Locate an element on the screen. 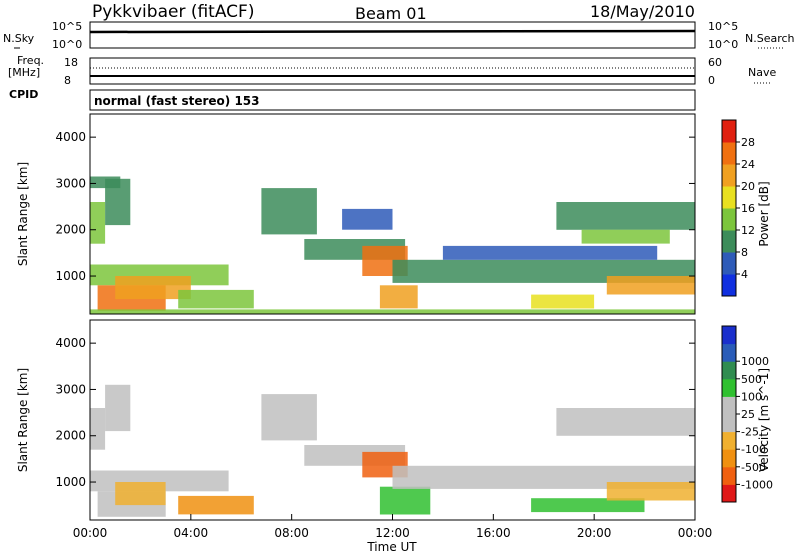 This screenshot has width=800, height=554. x-tick-label: 20:00 is located at coordinates (594, 533).